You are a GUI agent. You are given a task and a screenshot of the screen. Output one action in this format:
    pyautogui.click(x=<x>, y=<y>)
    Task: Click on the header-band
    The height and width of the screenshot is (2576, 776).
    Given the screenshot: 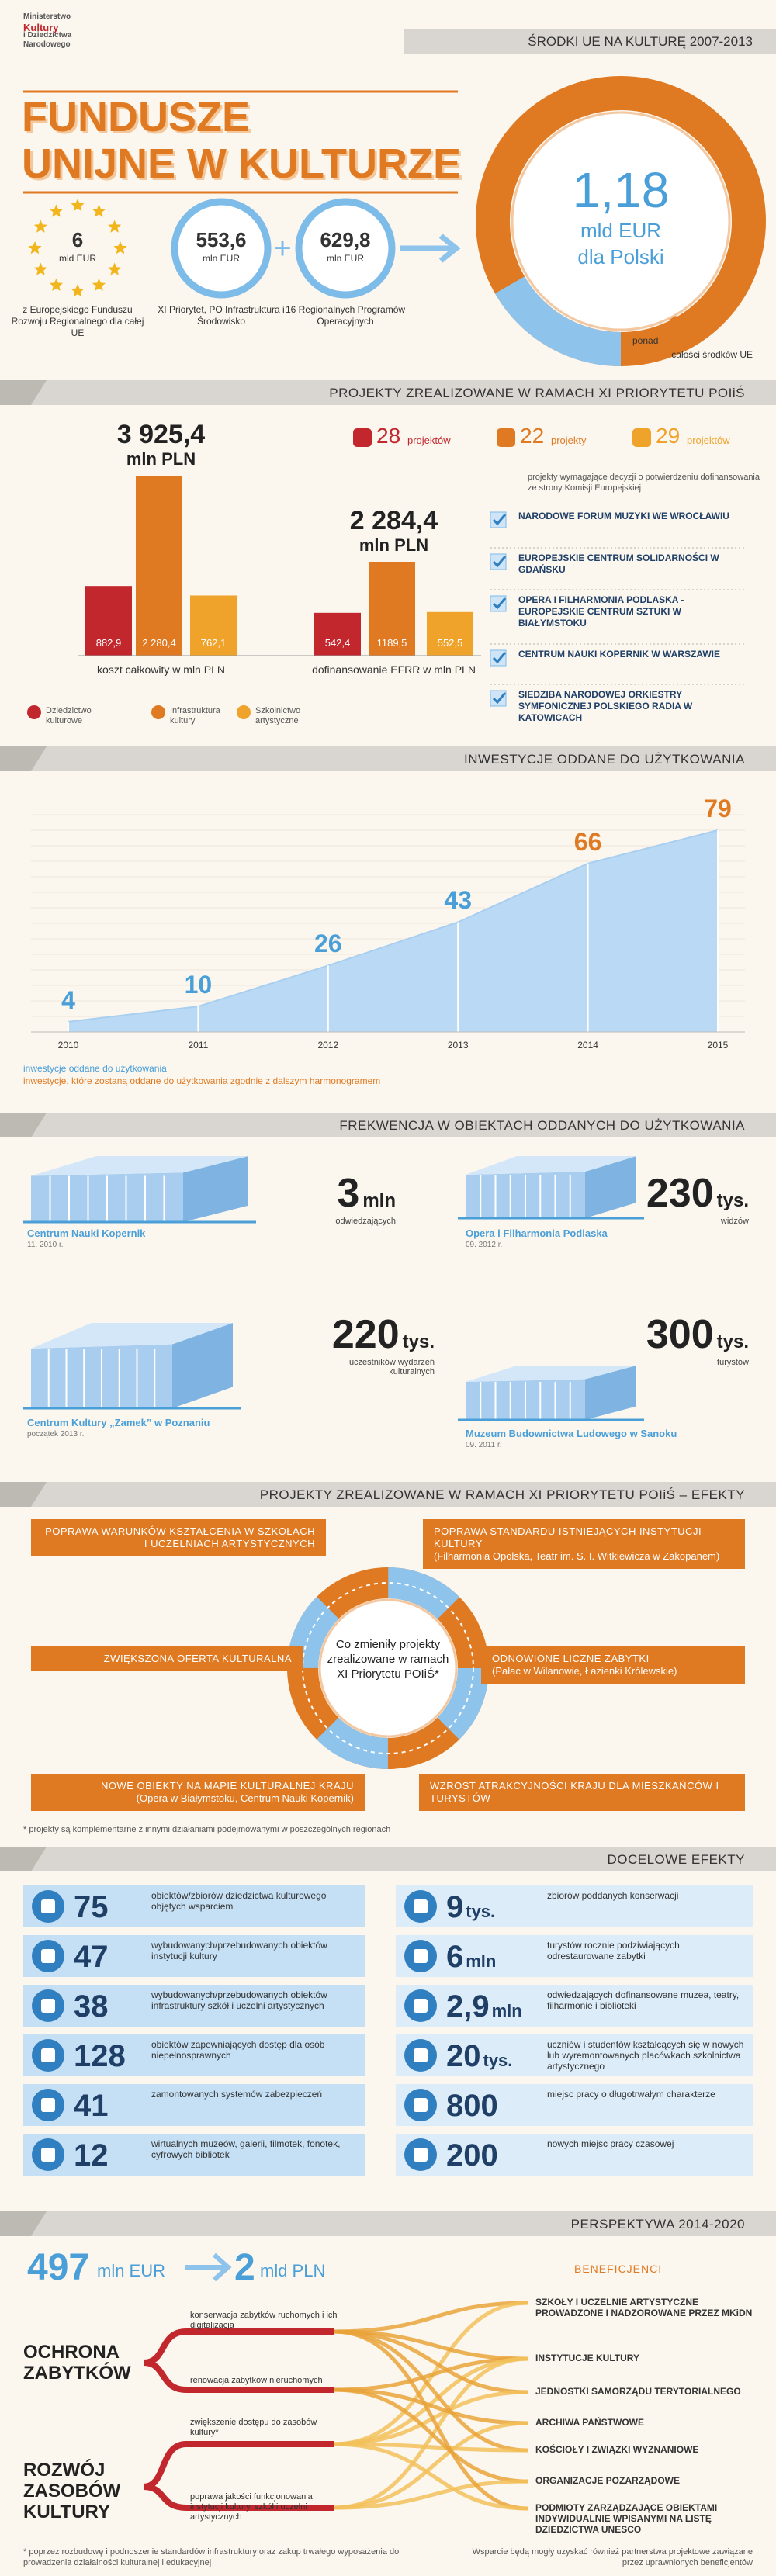 What is the action you would take?
    pyautogui.click(x=590, y=41)
    